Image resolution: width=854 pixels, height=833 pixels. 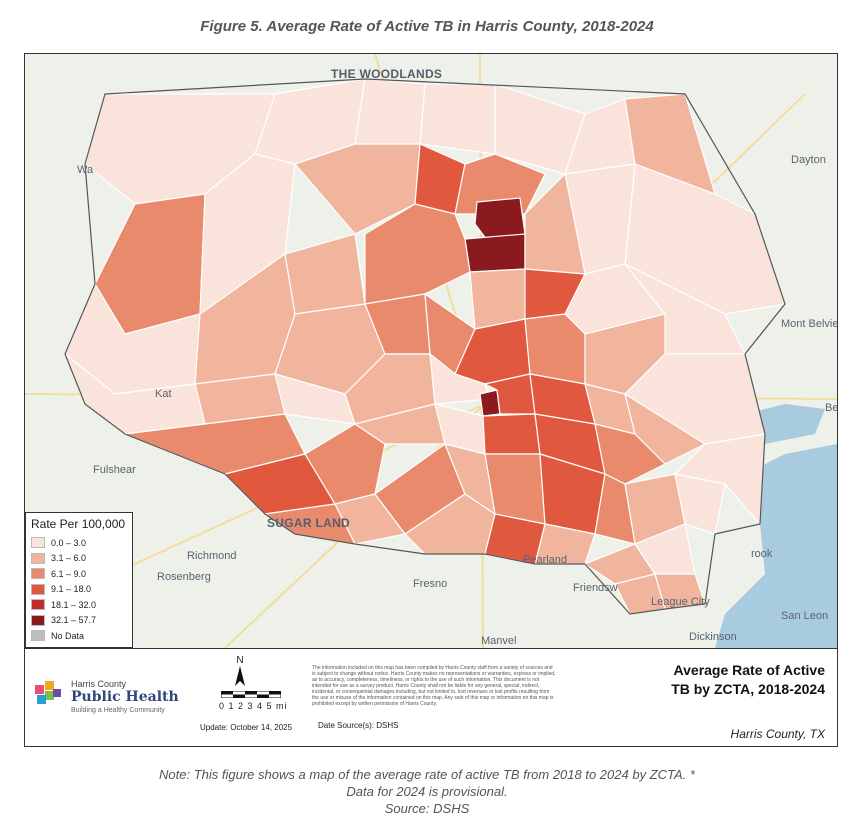 What do you see at coordinates (748, 689) in the screenshot?
I see `map-title-line2: TB by ZCTA, 2018-2024` at bounding box center [748, 689].